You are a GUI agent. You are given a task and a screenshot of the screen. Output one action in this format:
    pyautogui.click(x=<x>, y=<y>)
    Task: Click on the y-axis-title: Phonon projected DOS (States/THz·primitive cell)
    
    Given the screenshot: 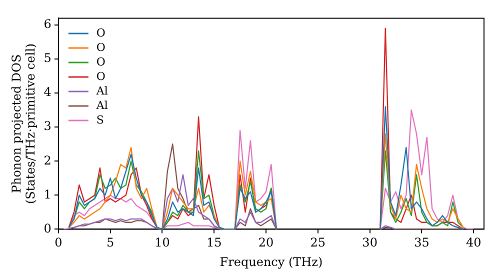 What is the action you would take?
    pyautogui.click(x=23, y=123)
    